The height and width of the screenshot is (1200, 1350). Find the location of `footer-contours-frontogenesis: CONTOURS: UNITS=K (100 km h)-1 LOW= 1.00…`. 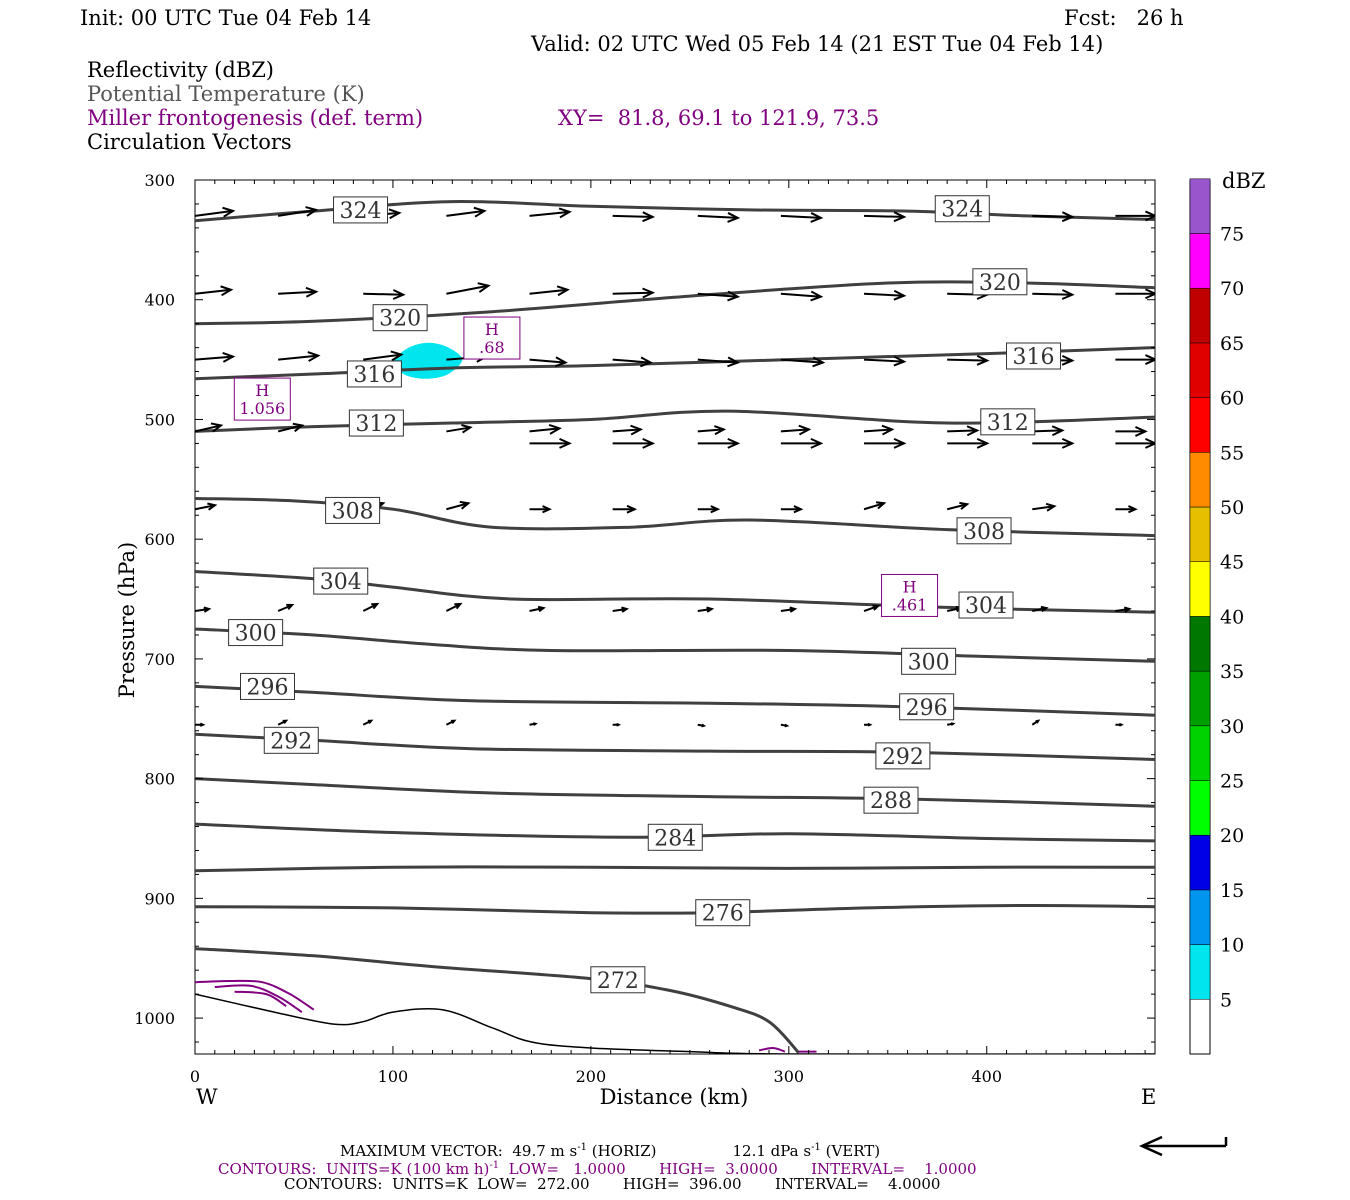

footer-contours-frontogenesis: CONTOURS: UNITS=K (100 km h)-1 LOW= 1.00… is located at coordinates (597, 1169).